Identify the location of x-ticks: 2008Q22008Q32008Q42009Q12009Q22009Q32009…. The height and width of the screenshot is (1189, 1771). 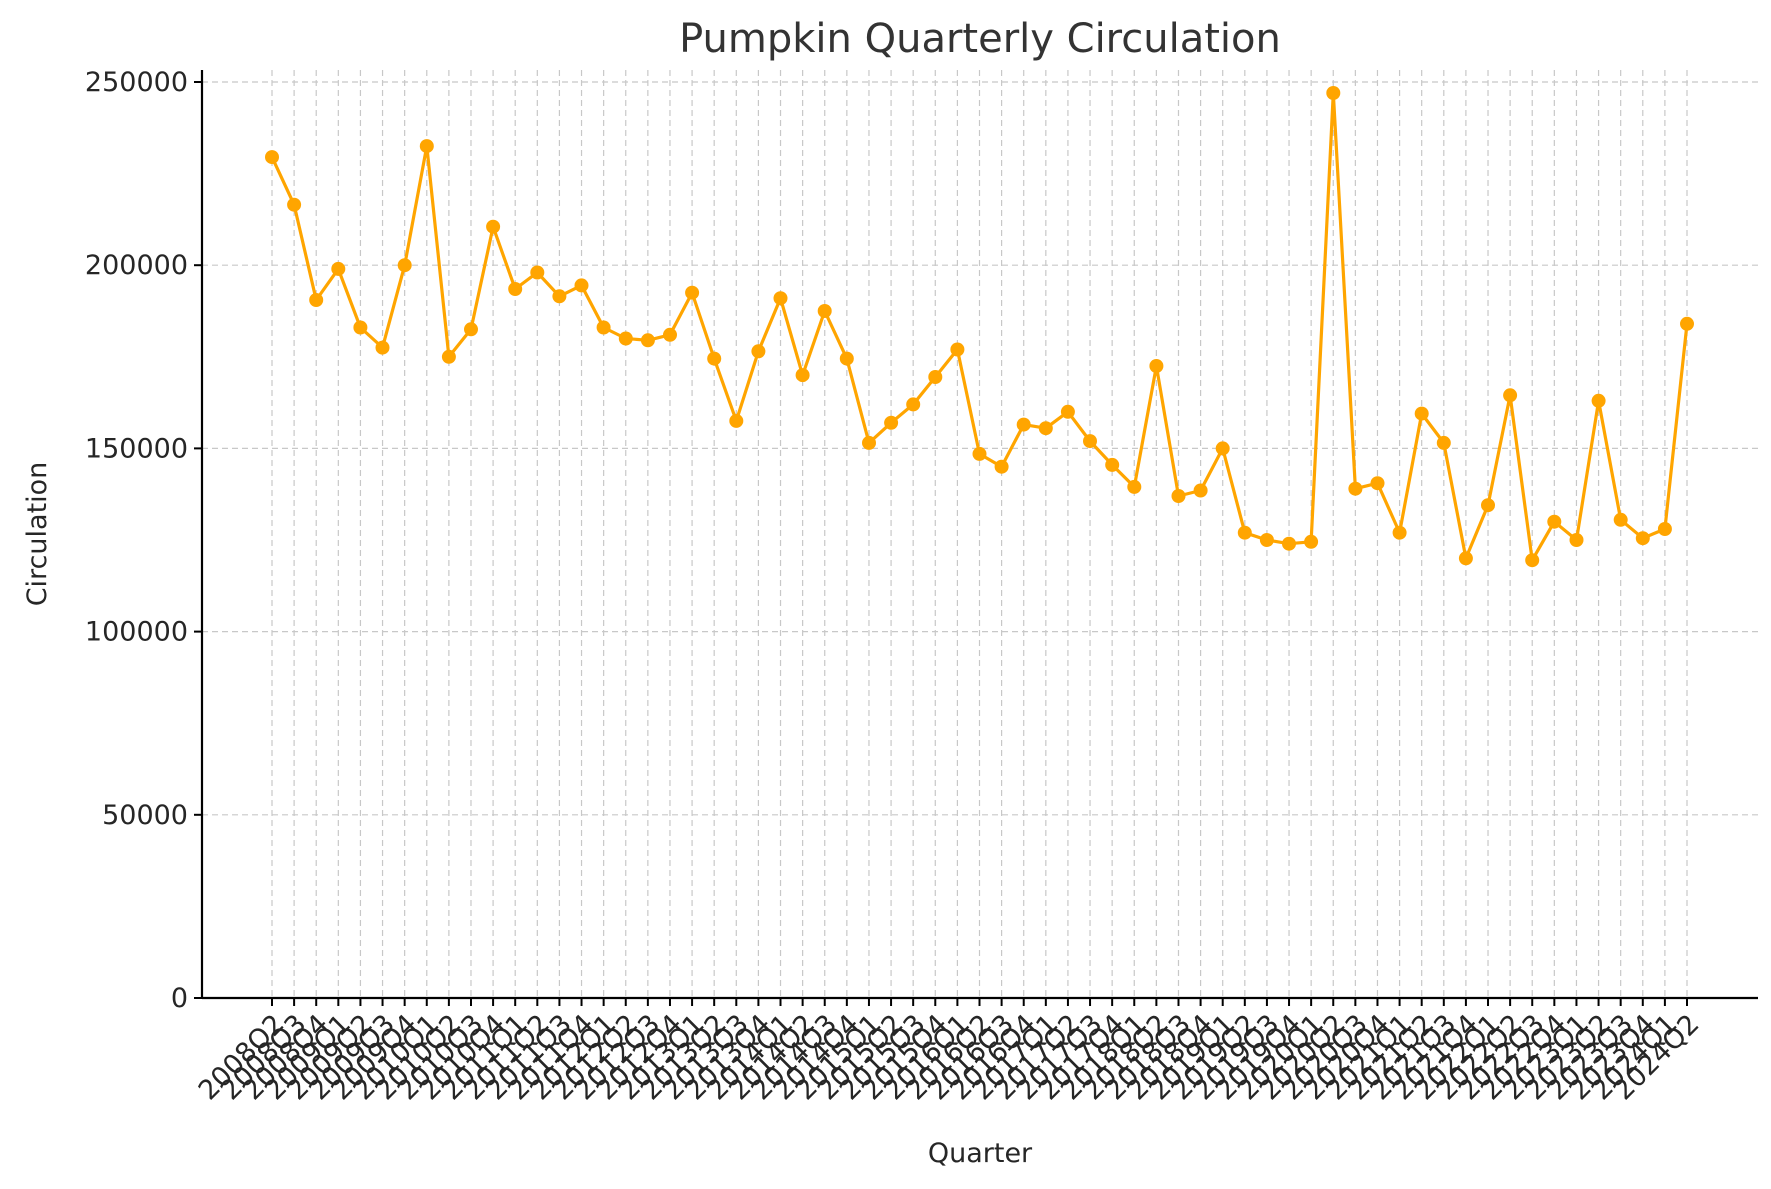
(949, 1052).